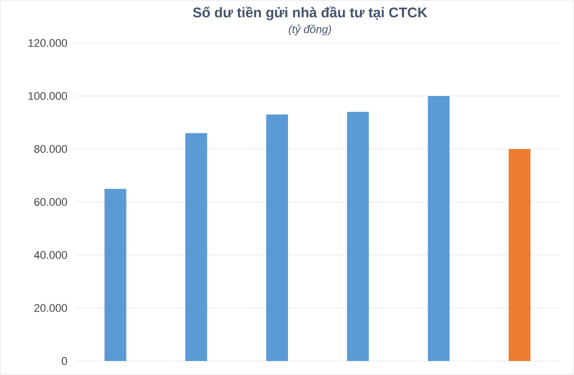 Image resolution: width=574 pixels, height=375 pixels. I want to click on y-tick-label: 0, so click(65, 361).